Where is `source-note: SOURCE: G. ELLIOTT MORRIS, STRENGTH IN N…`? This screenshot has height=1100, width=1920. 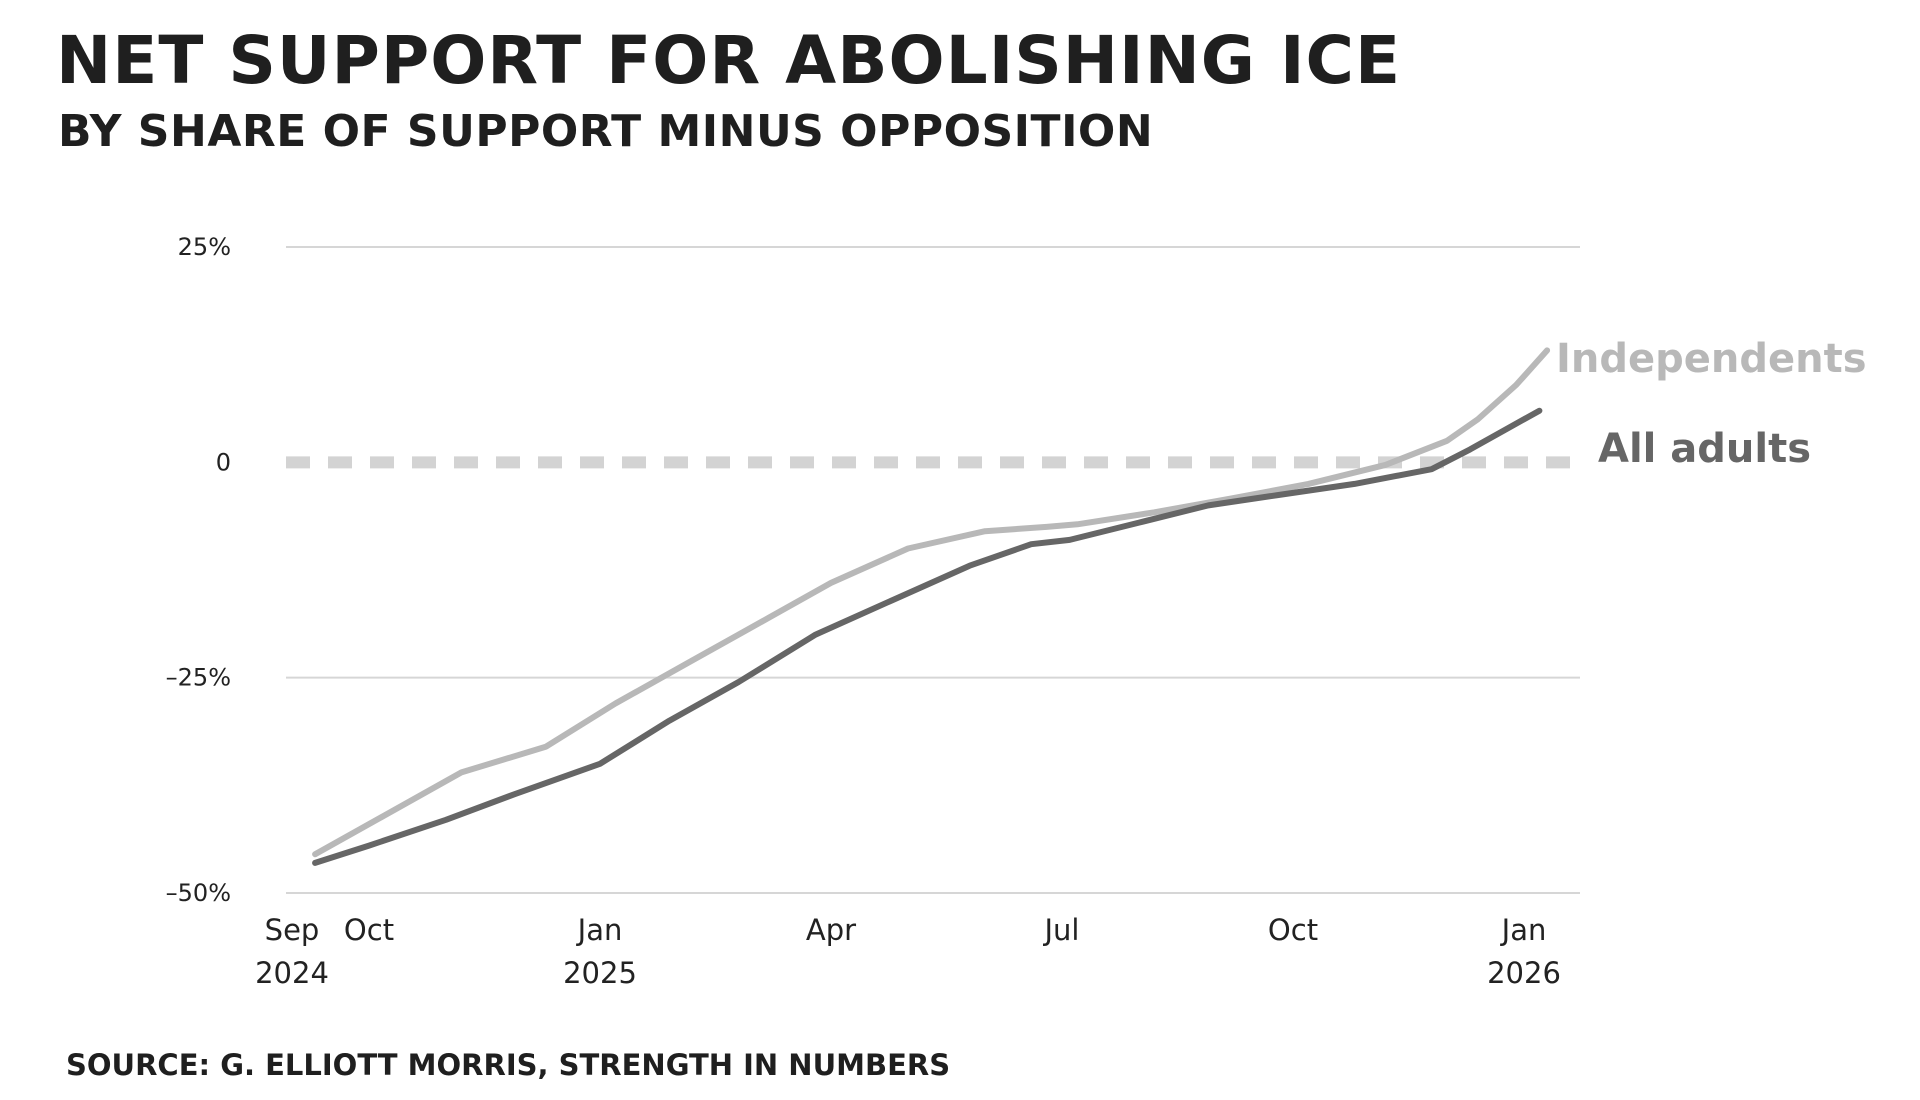 source-note: SOURCE: G. ELLIOTT MORRIS, STRENGTH IN N… is located at coordinates (508, 1065).